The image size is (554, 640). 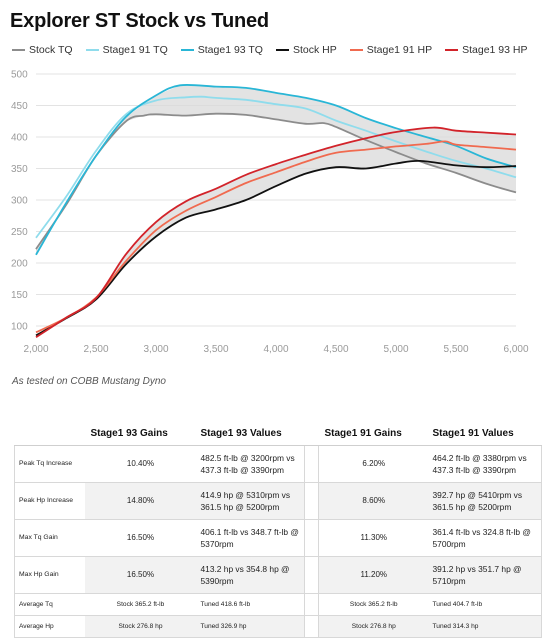 I want to click on x-tick-label: 2,500, so click(x=95, y=349).